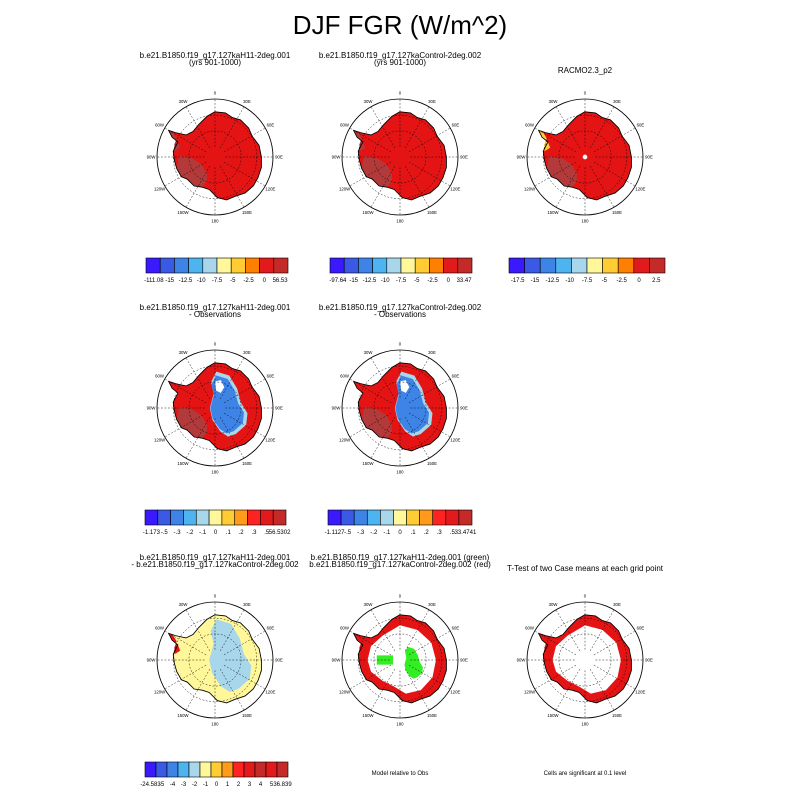 Image resolution: width=800 pixels, height=800 pixels. I want to click on colorbar: -24.583-5 -4 -3 -2 -1 0 1 2 3 4 5 36.839, so click(216, 774).